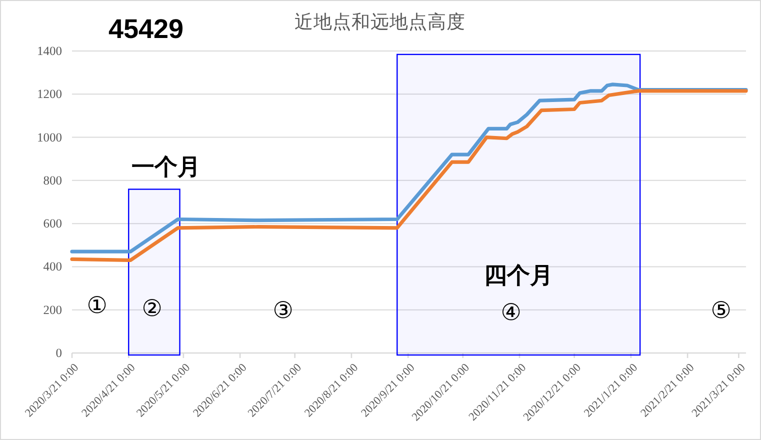 The image size is (761, 440). Describe the element at coordinates (721, 310) in the screenshot. I see `annotation: ⑤` at that location.